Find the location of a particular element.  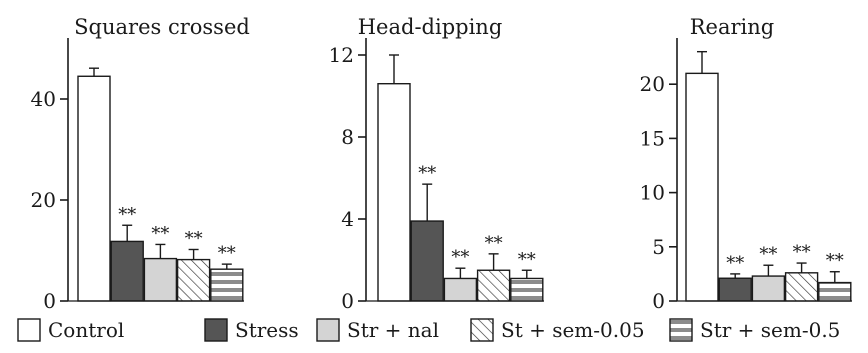

legend-label: Stress is located at coordinates (267, 330).